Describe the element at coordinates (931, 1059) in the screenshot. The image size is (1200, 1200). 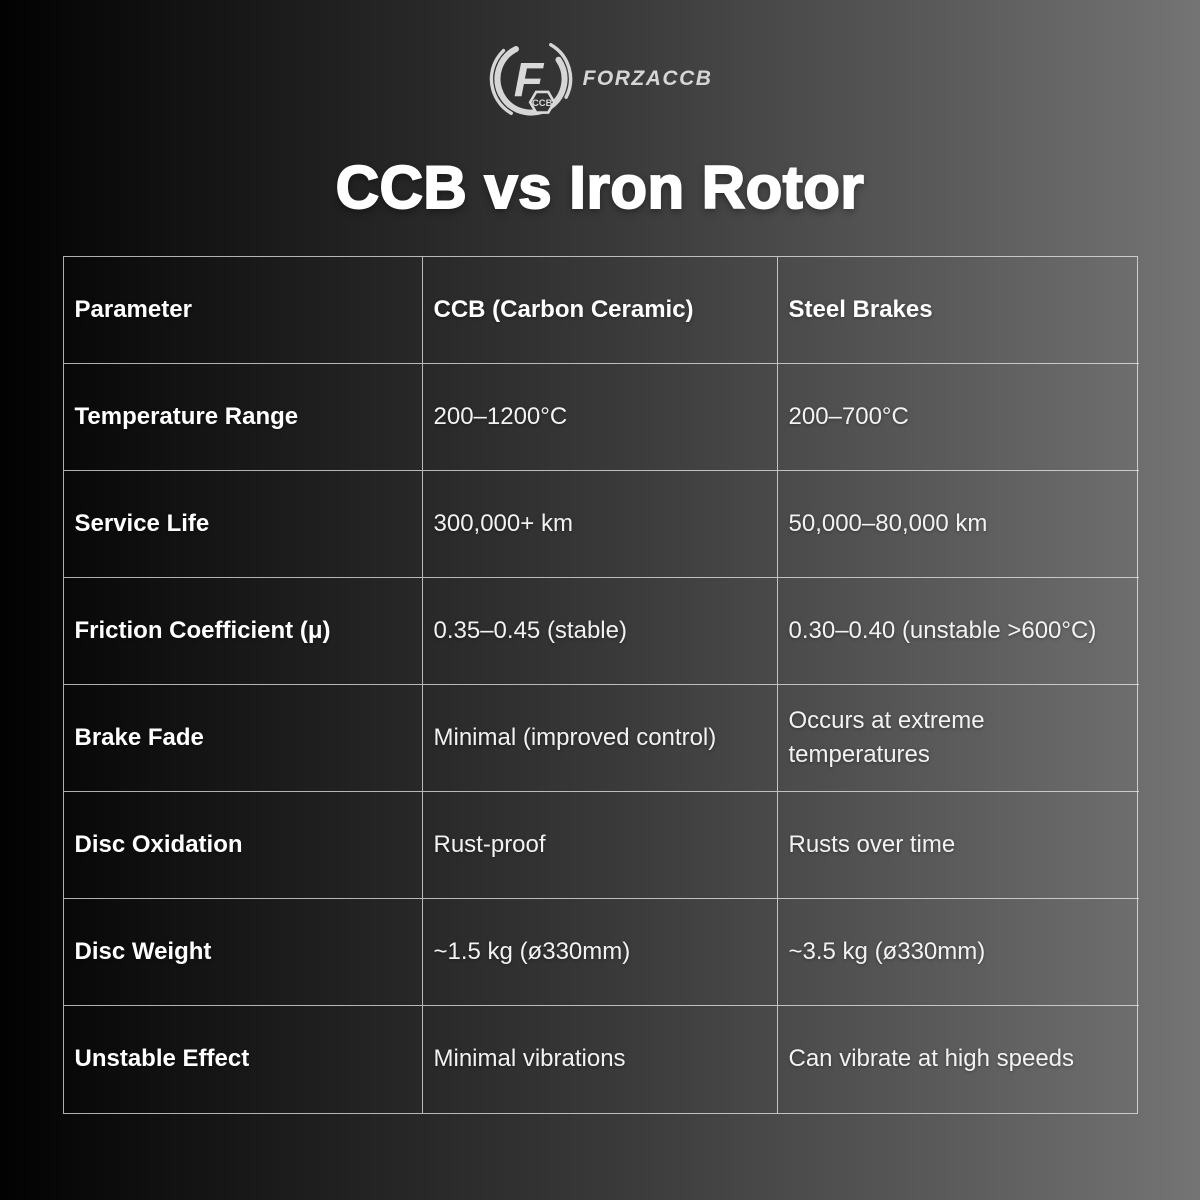
I see `cell-text: Can vibrate at high speeds` at that location.